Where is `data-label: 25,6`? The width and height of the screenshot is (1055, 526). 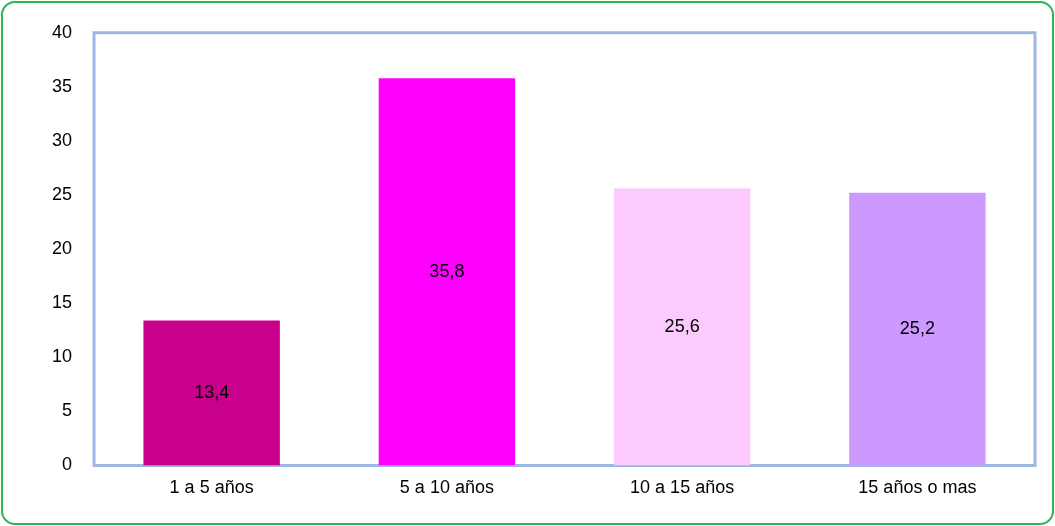 data-label: 25,6 is located at coordinates (682, 325).